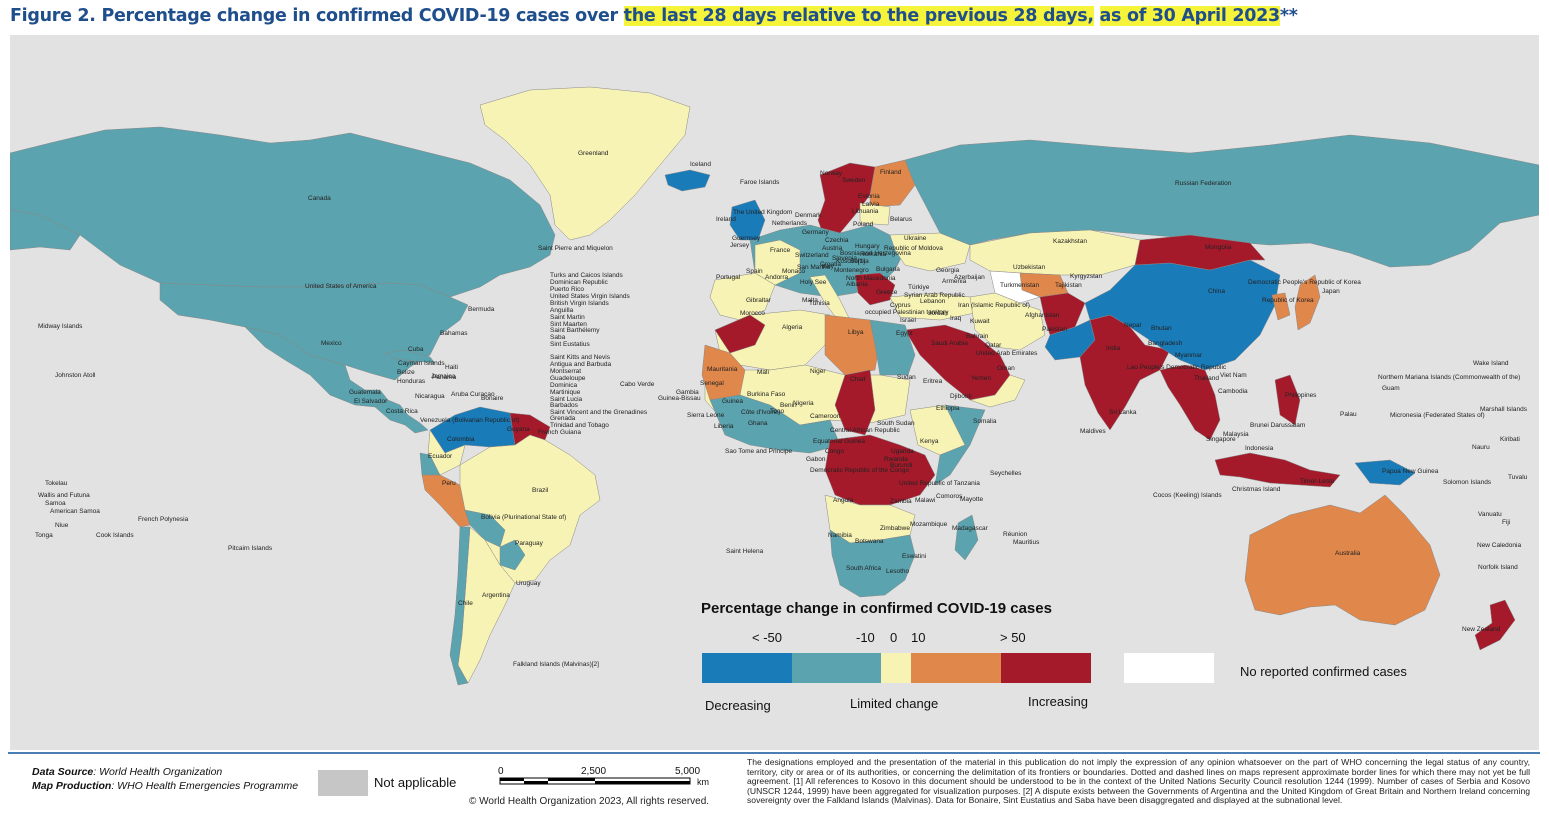 The height and width of the screenshot is (822, 1549). What do you see at coordinates (411, 381) in the screenshot?
I see `country-label: Honduras` at bounding box center [411, 381].